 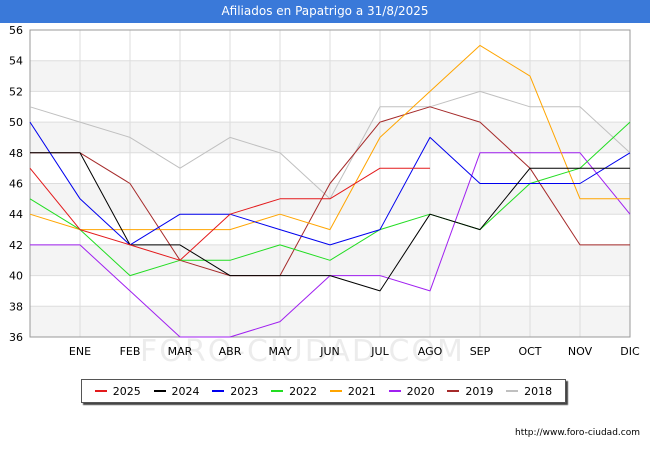 What do you see at coordinates (126, 391) in the screenshot?
I see `legend-label: 2025` at bounding box center [126, 391].